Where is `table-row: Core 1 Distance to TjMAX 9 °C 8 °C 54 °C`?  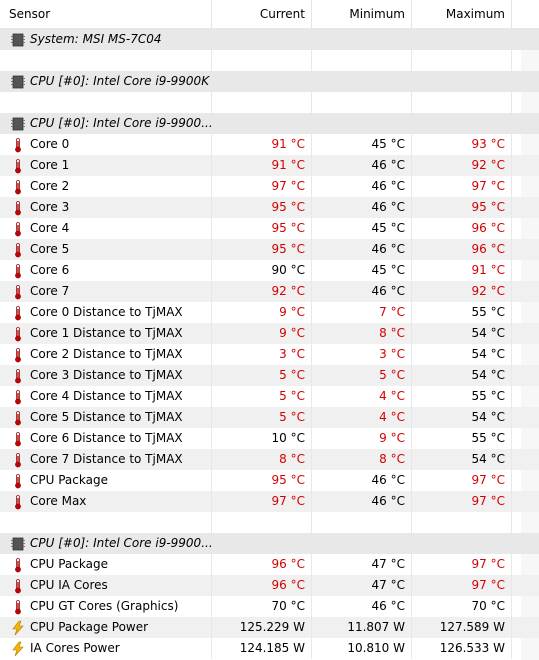
table-row: Core 1 Distance to TjMAX 9 °C 8 °C 54 °C is located at coordinates (269, 333).